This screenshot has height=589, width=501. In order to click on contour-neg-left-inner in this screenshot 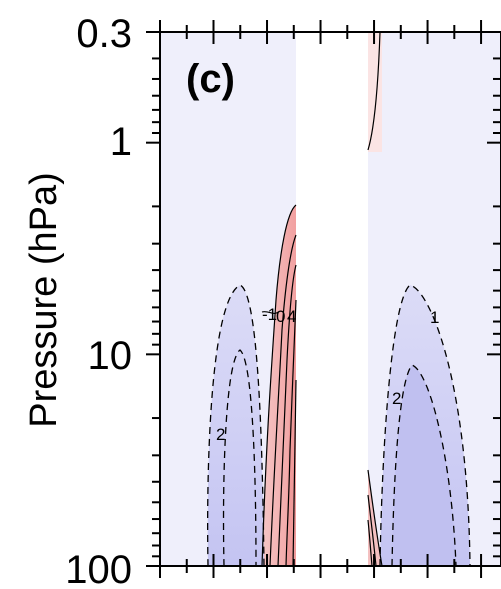, I will do `click(239, 457)`.